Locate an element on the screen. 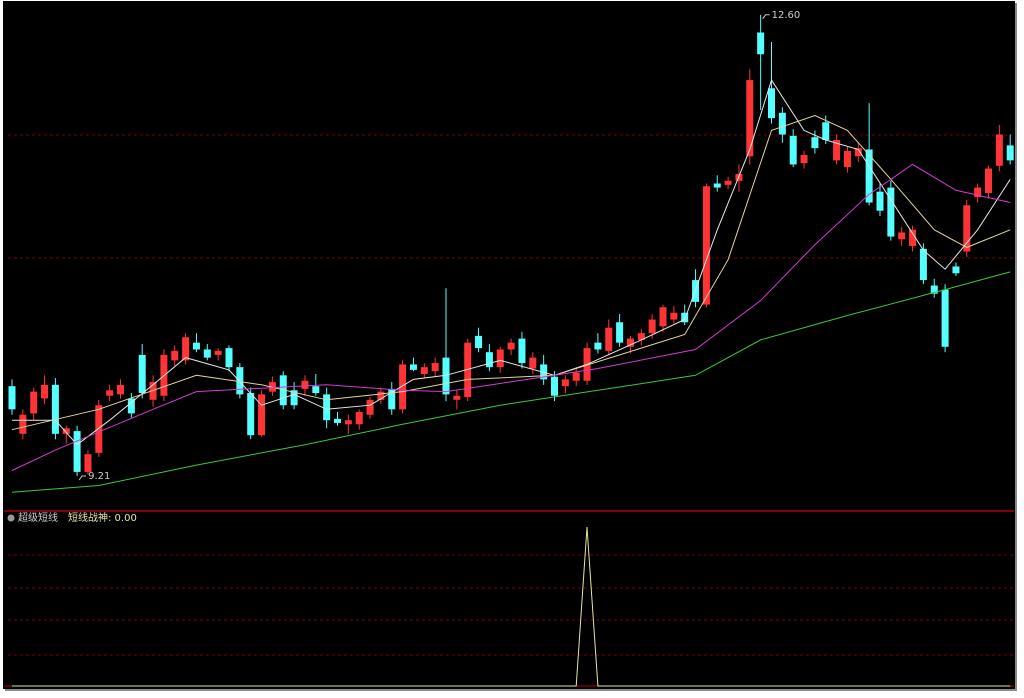  indicator-label: 短线战神: 0.00 is located at coordinates (102, 517).